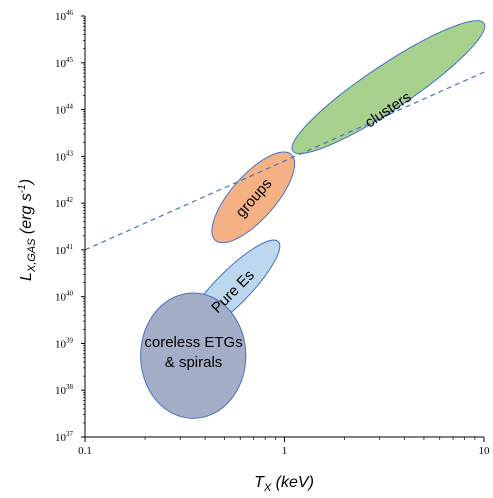 The image size is (493, 498). What do you see at coordinates (285, 451) in the screenshot?
I see `x-tick-label: 1` at bounding box center [285, 451].